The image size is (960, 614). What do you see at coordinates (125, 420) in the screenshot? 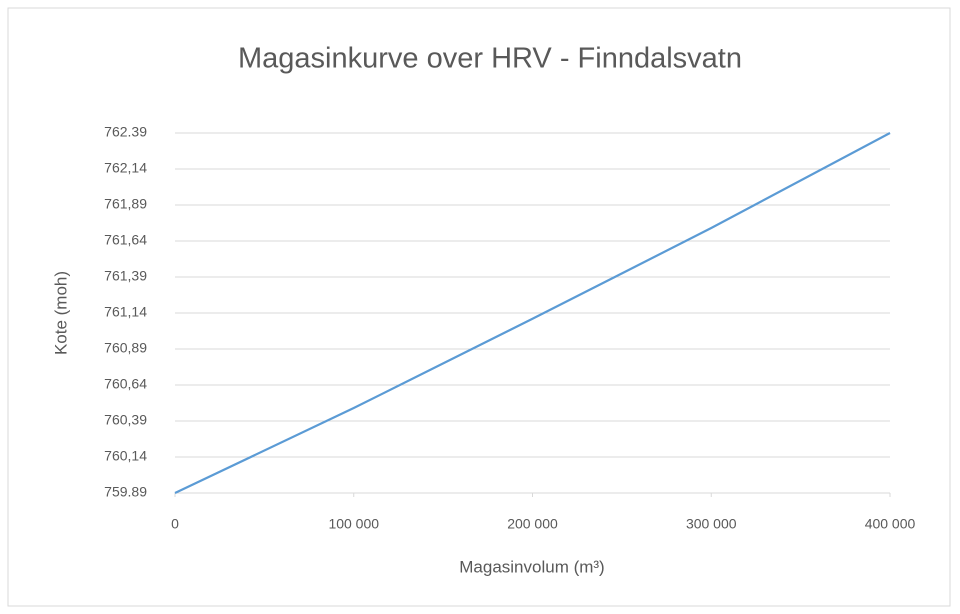
I see `y-tick-label: 760,39` at bounding box center [125, 420].